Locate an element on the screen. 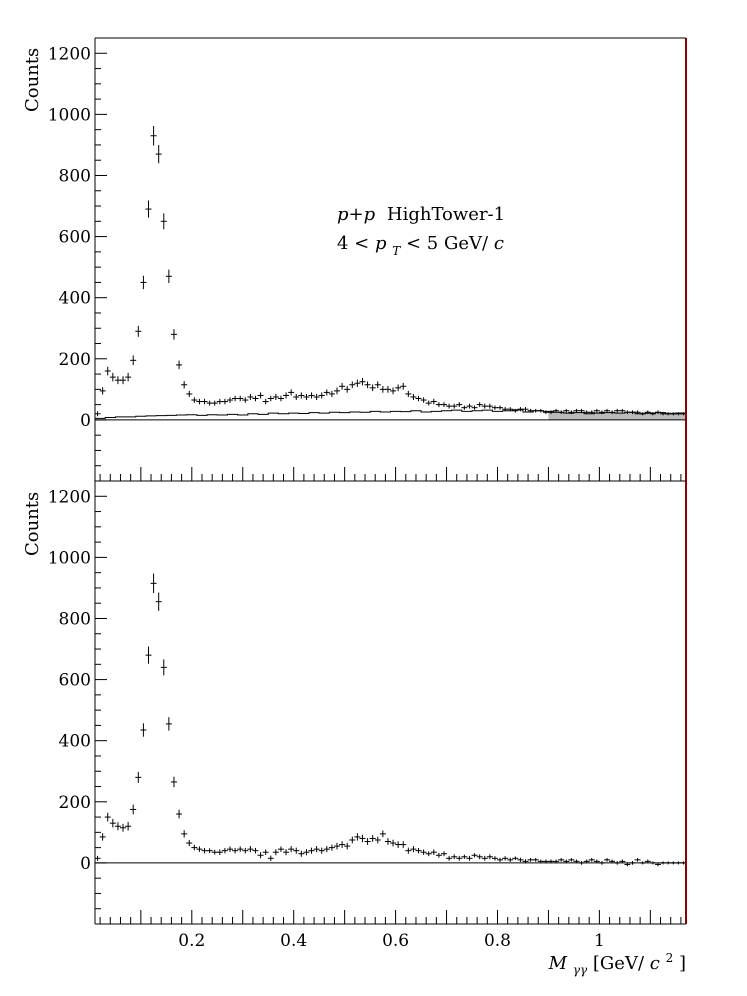 This screenshot has width=747, height=996. top-y-axis-title: Counts is located at coordinates (32, 80).